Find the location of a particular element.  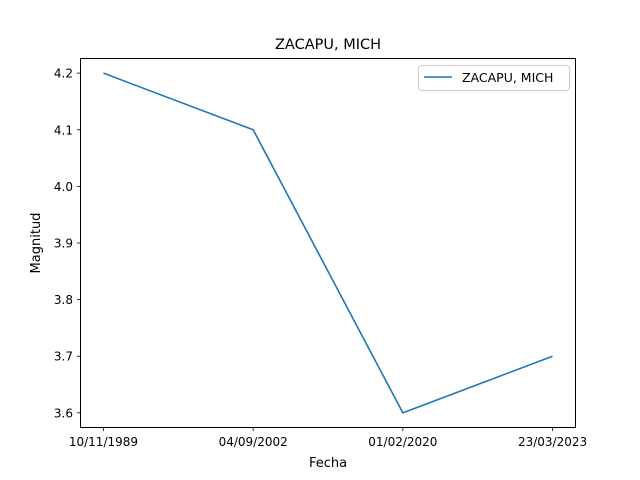

legend-box is located at coordinates (494, 78).